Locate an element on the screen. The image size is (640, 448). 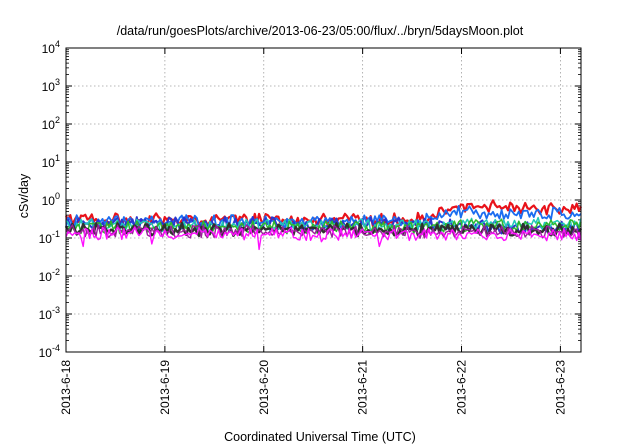
x-tick-label: 2013-6-22 is located at coordinates (462, 387).